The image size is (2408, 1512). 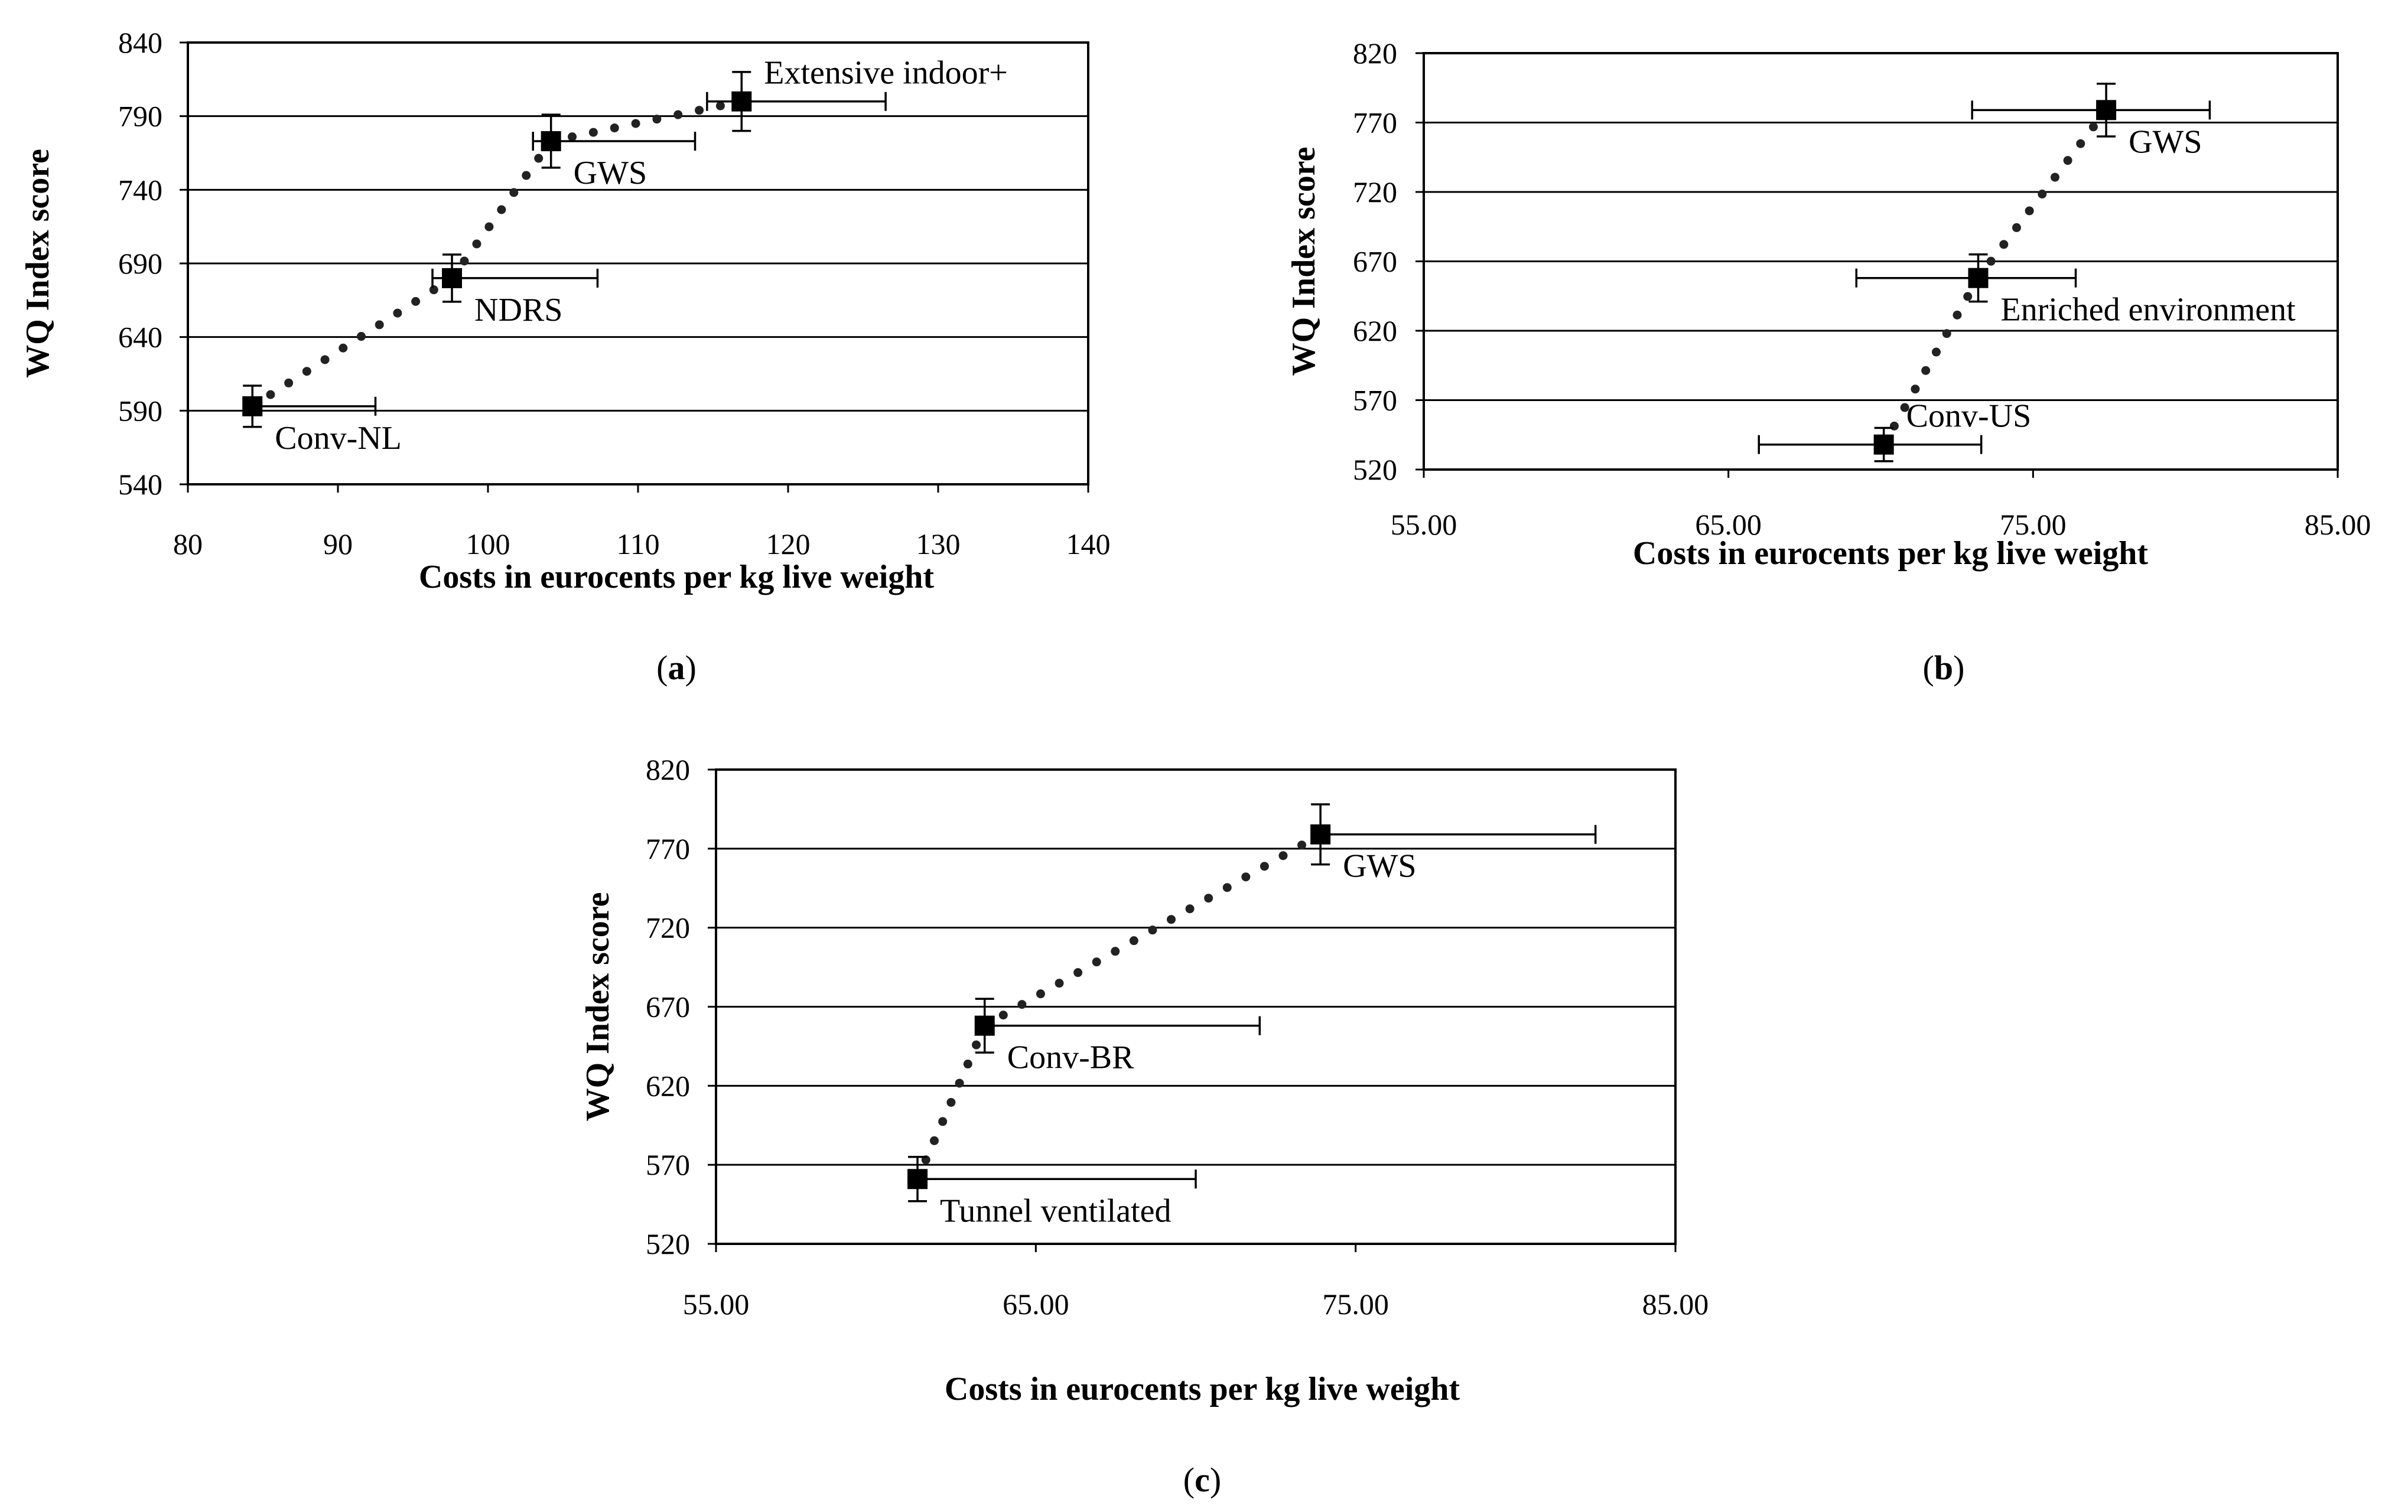 What do you see at coordinates (338, 438) in the screenshot?
I see `point-label-conv-nl-a: Conv-NL` at bounding box center [338, 438].